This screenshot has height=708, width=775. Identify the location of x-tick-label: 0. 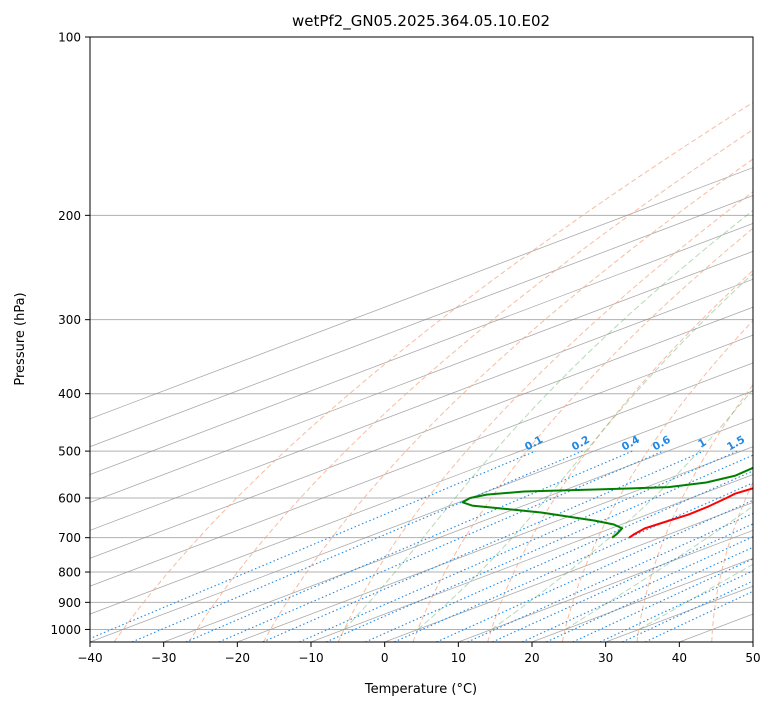
(385, 658).